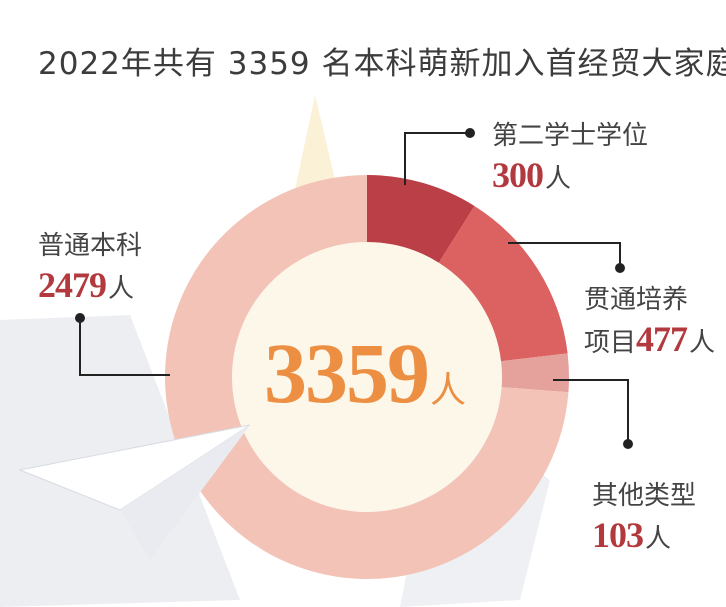  What do you see at coordinates (421, 219) in the screenshot?
I see `slice-second-degree` at bounding box center [421, 219].